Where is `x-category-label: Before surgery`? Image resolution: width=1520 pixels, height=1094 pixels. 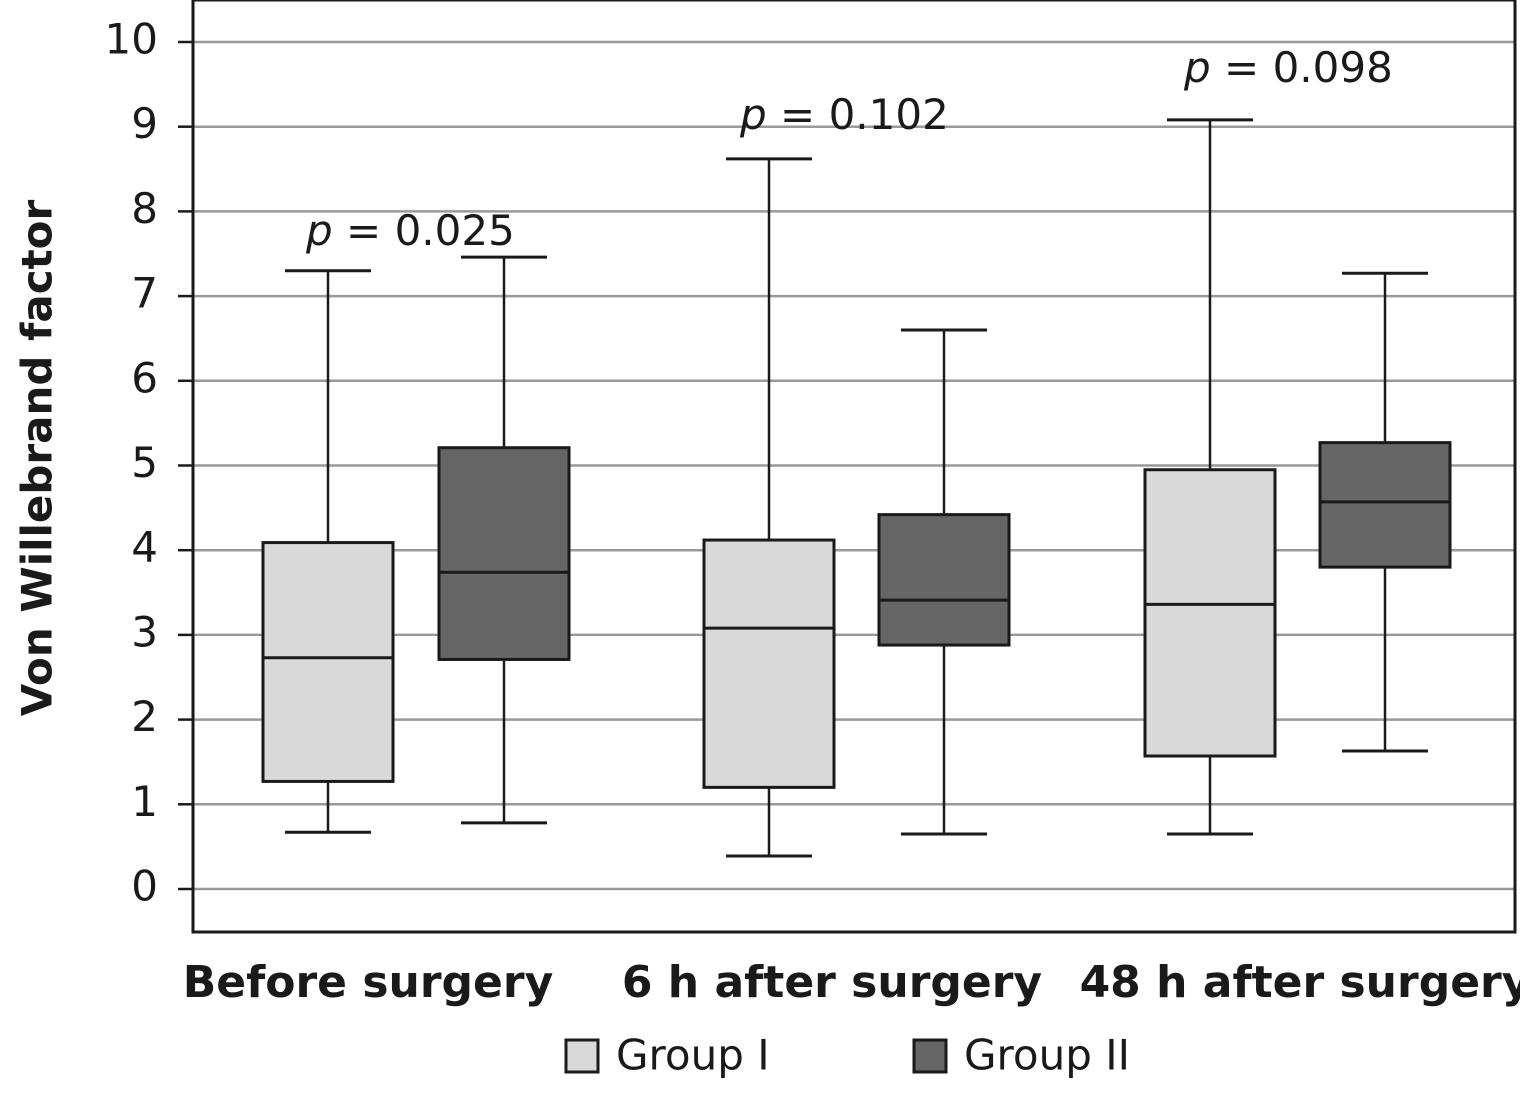 x-category-label: Before surgery is located at coordinates (368, 982).